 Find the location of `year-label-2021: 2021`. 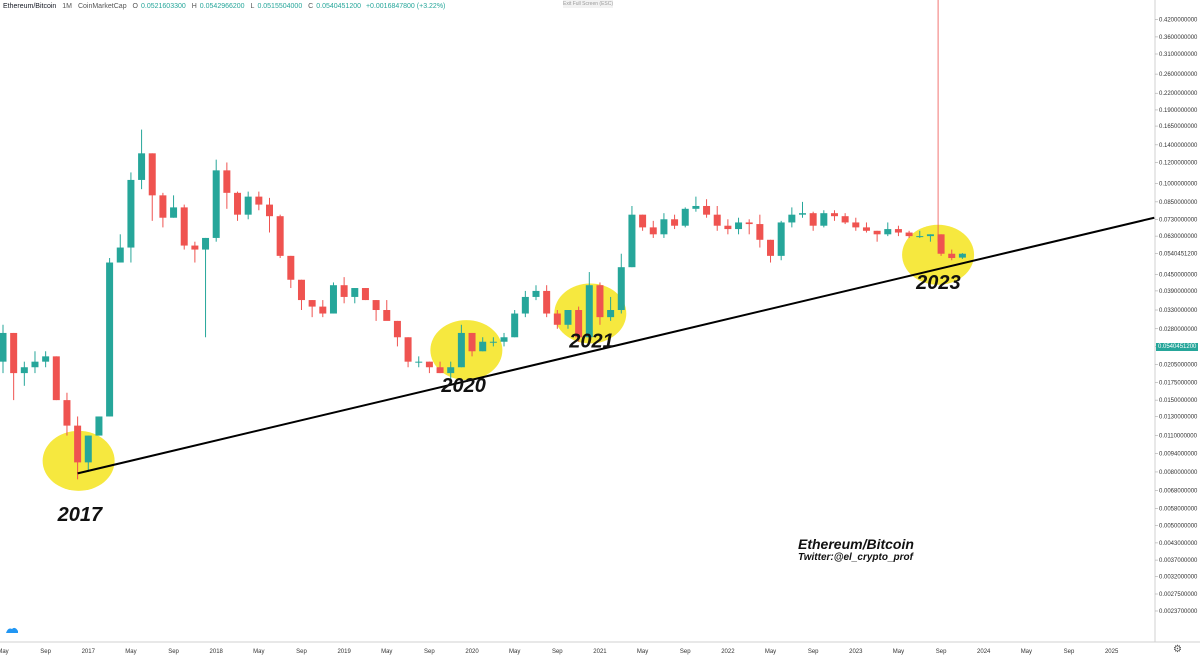

year-label-2021: 2021 is located at coordinates (591, 341).